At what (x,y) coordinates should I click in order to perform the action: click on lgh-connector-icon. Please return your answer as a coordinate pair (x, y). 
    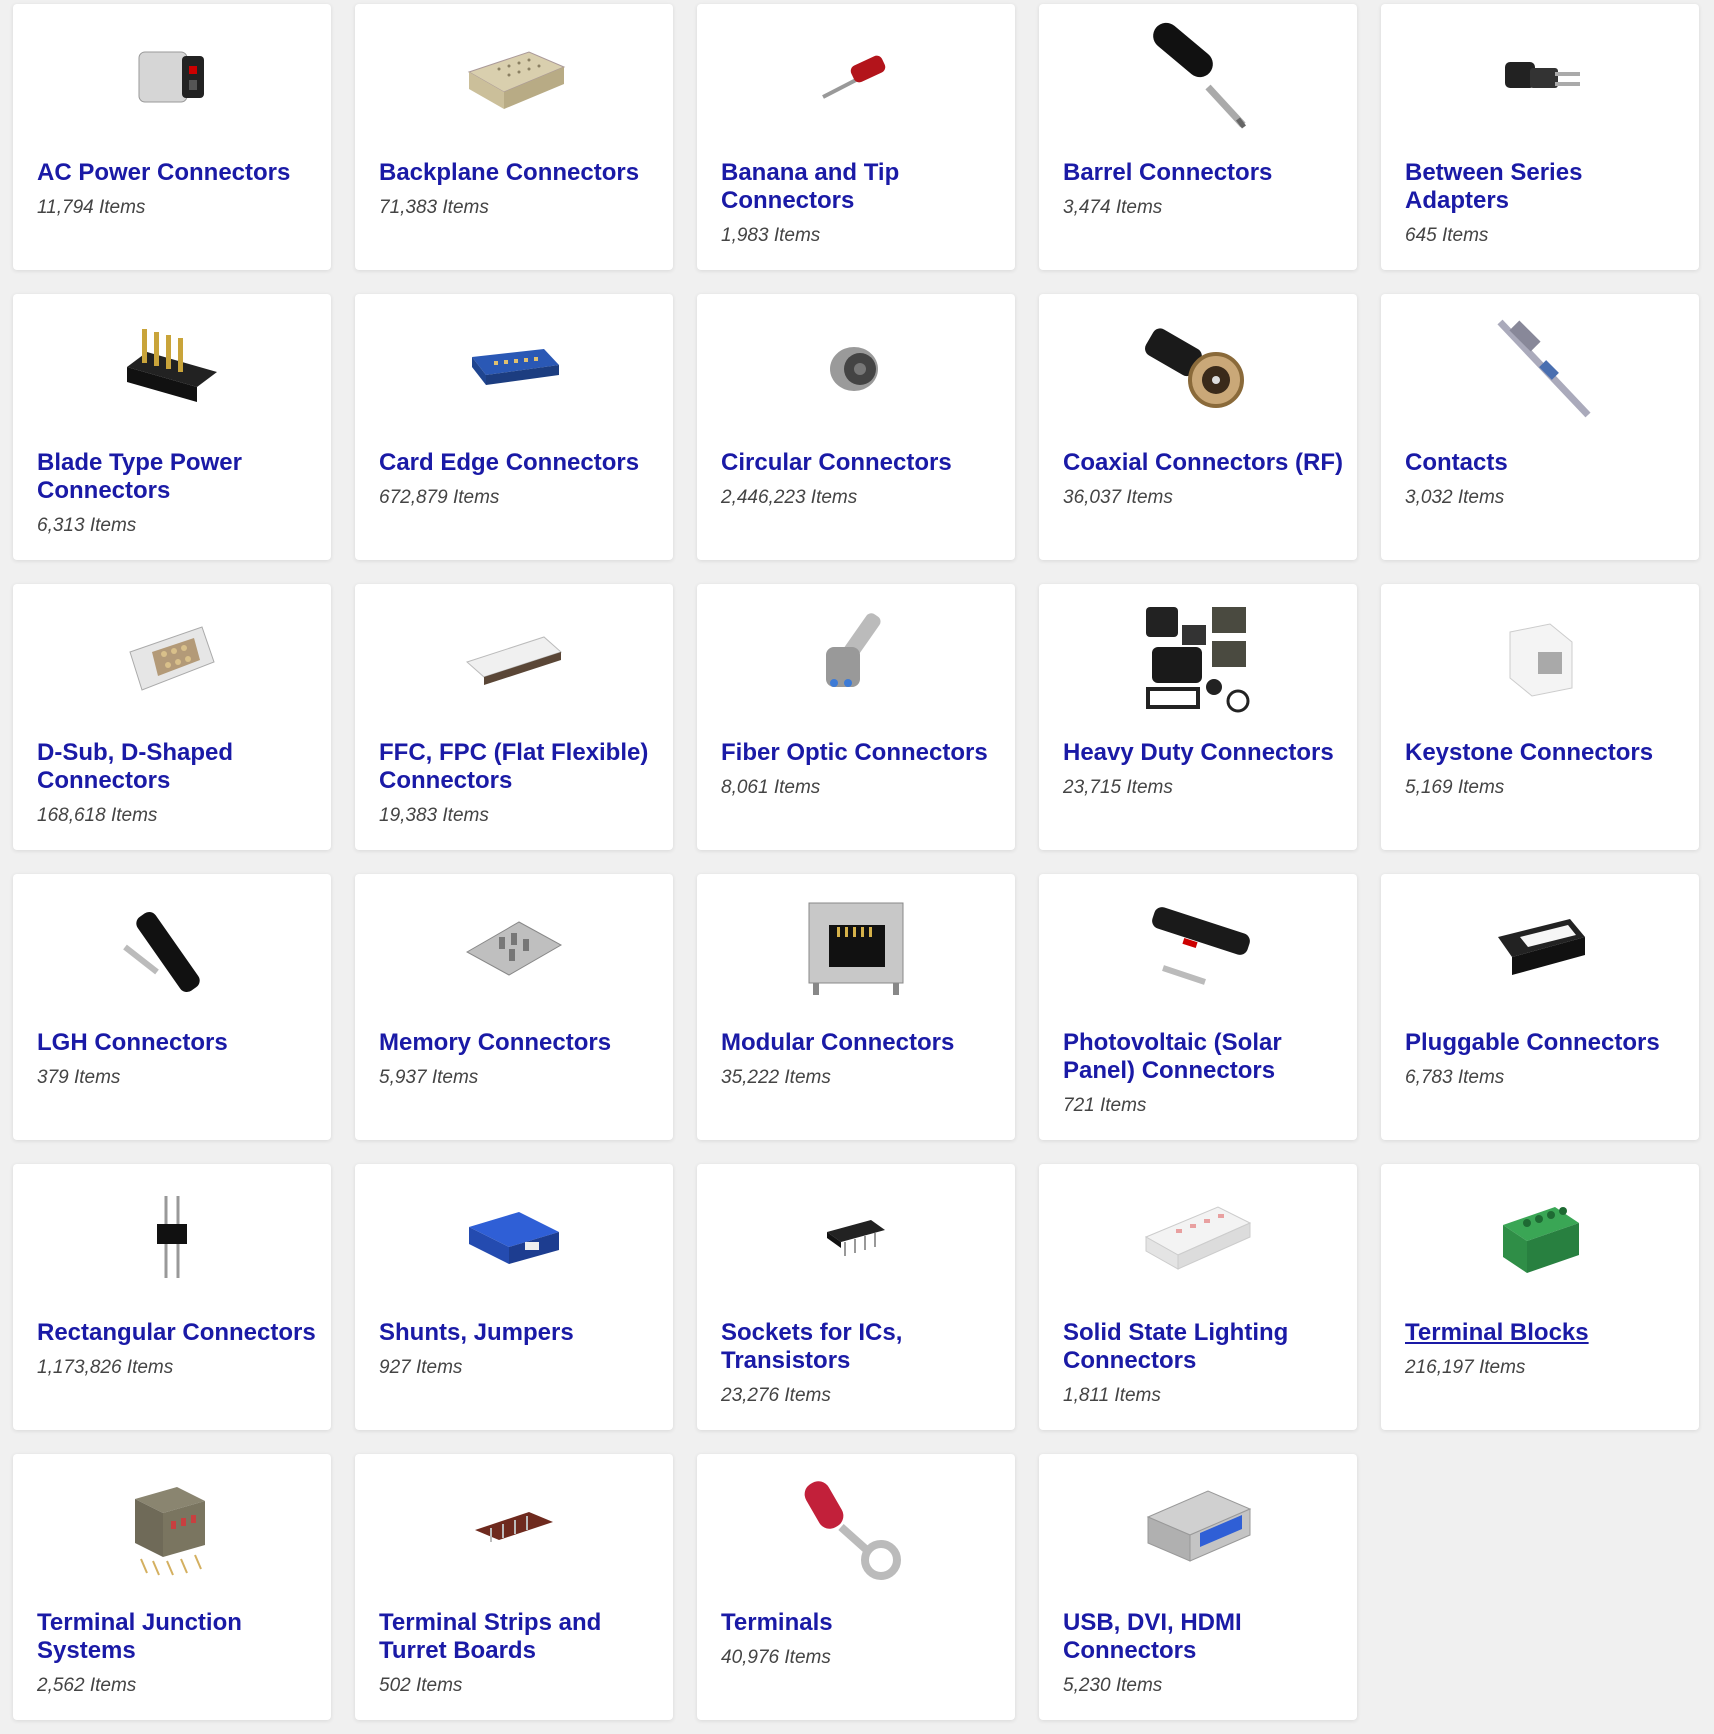
    Looking at the image, I should click on (172, 947).